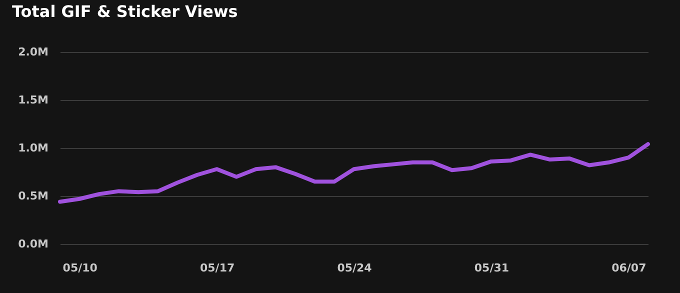 This screenshot has height=293, width=680. What do you see at coordinates (33, 244) in the screenshot?
I see `y-tick-label: 0.0M` at bounding box center [33, 244].